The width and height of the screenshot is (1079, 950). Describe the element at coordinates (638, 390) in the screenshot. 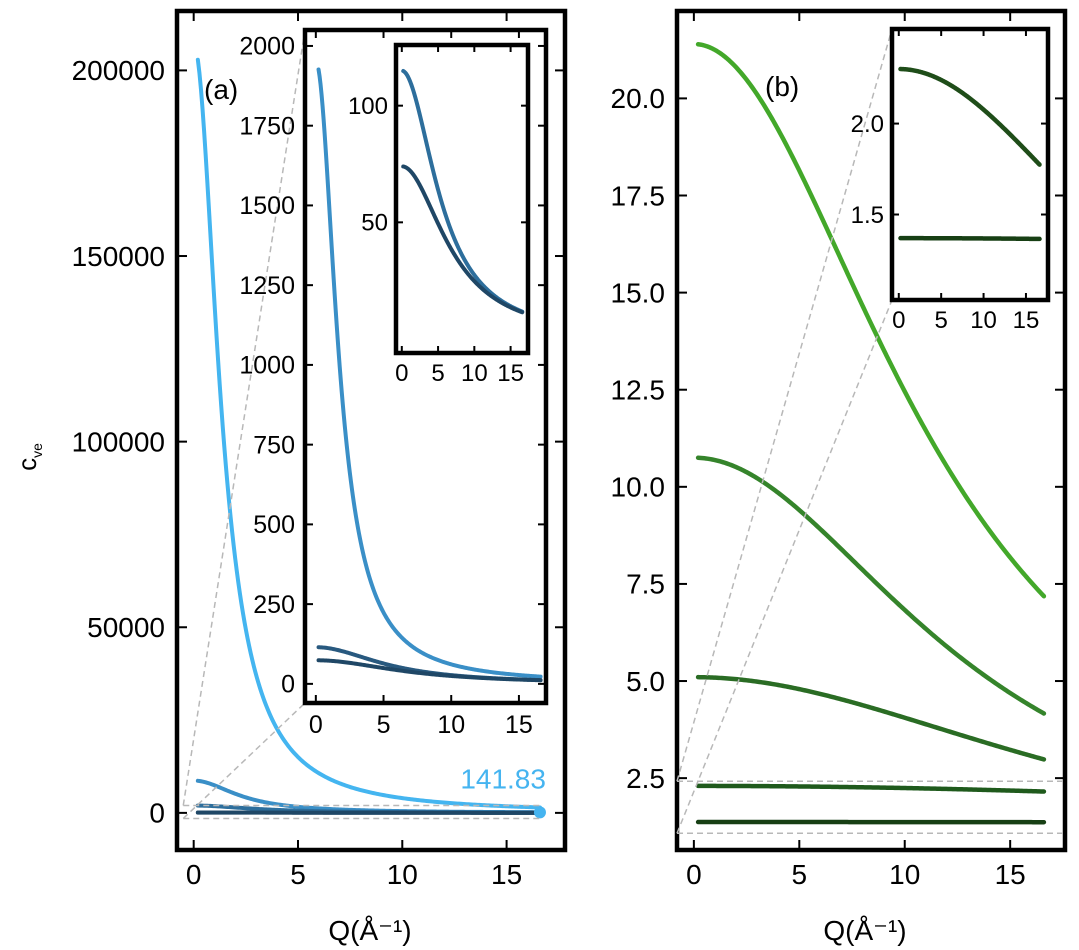

I see `y-tick-label: 12.5` at that location.